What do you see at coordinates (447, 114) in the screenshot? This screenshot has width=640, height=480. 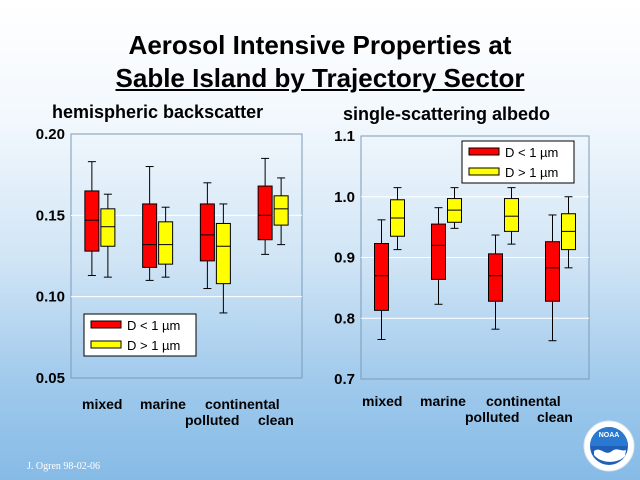 I see `right-chart-title: single-scattering albedo` at bounding box center [447, 114].